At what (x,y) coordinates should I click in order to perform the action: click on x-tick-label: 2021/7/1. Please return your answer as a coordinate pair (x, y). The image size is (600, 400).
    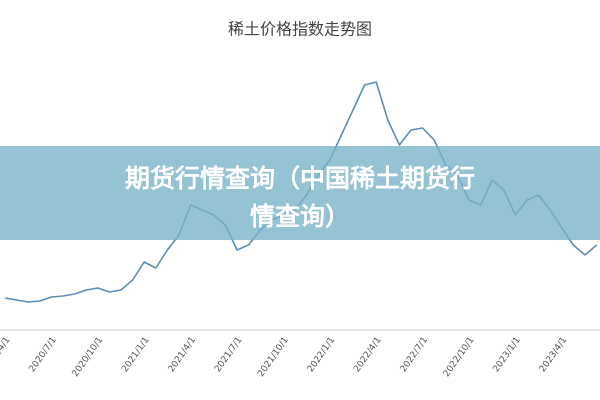
    Looking at the image, I should click on (228, 354).